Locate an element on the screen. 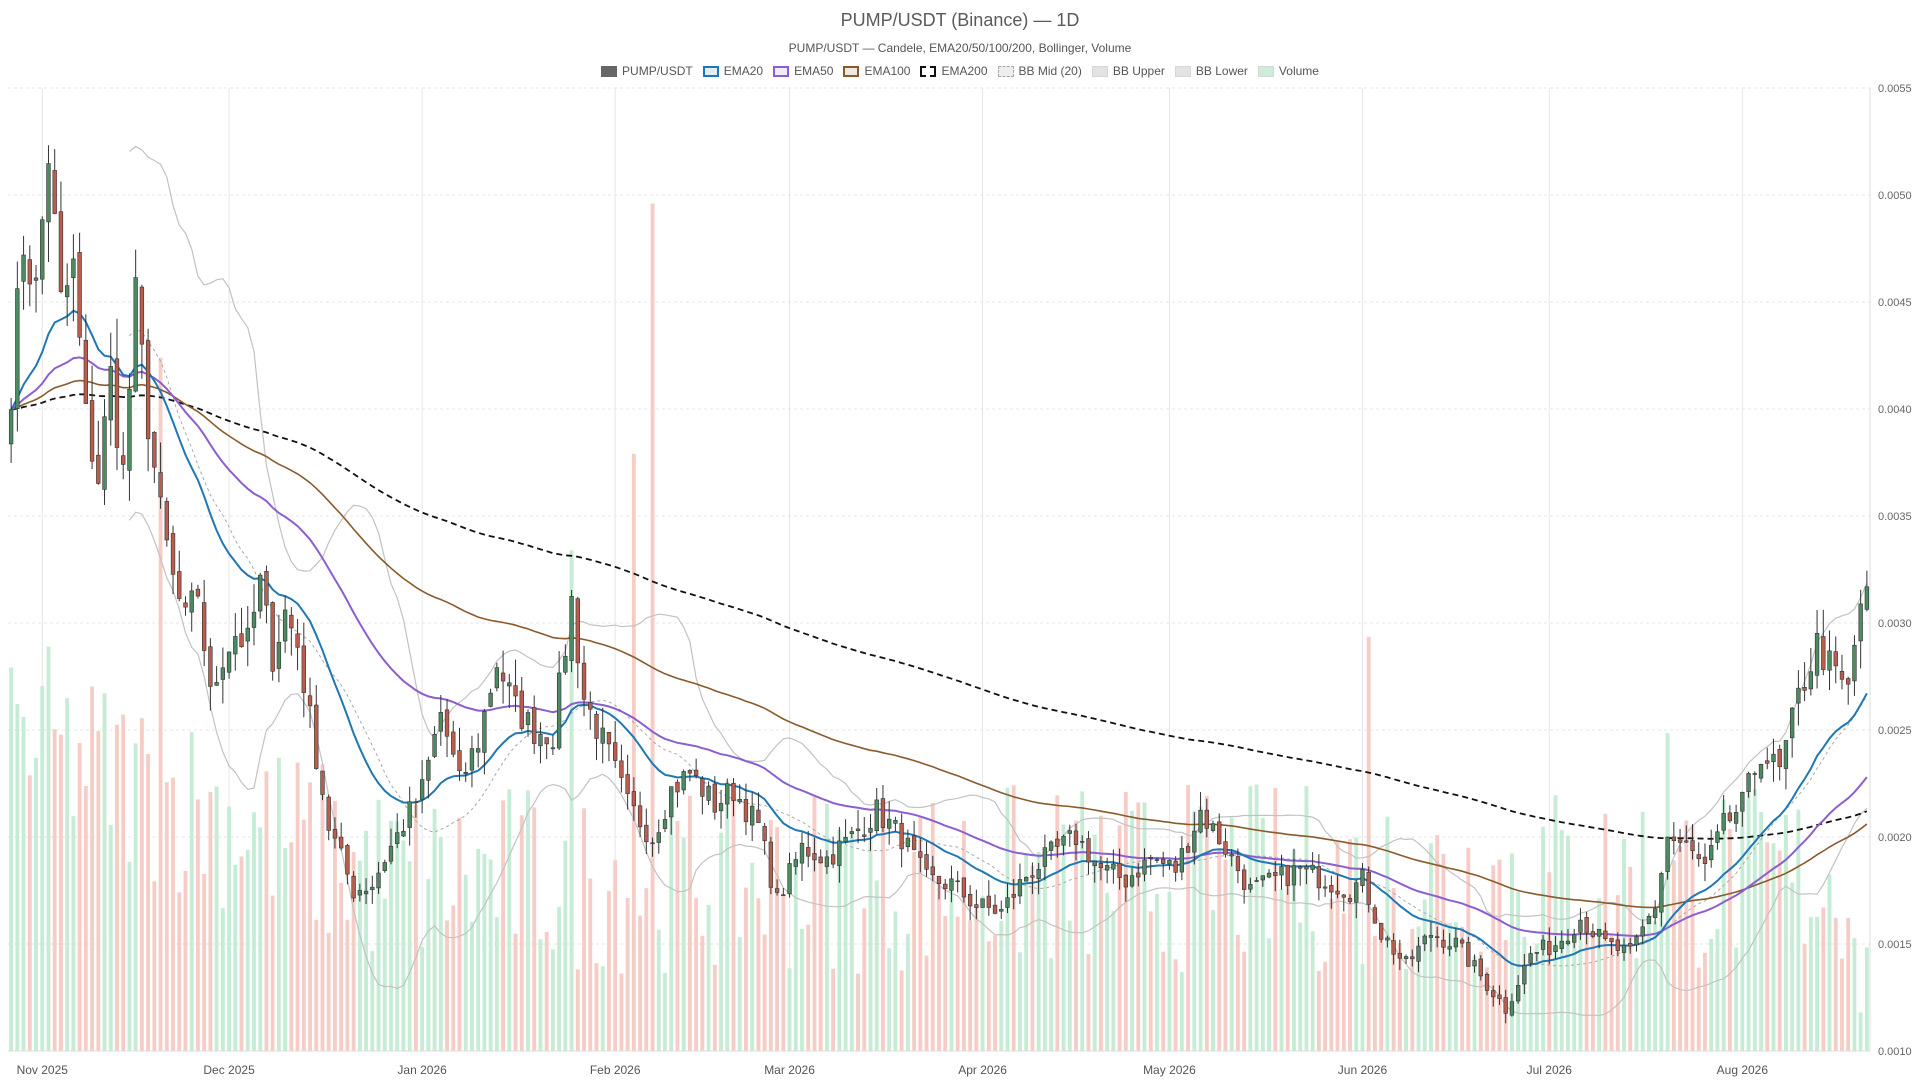 The width and height of the screenshot is (1920, 1080). legend-item-candles: PUMP/USDT is located at coordinates (647, 71).